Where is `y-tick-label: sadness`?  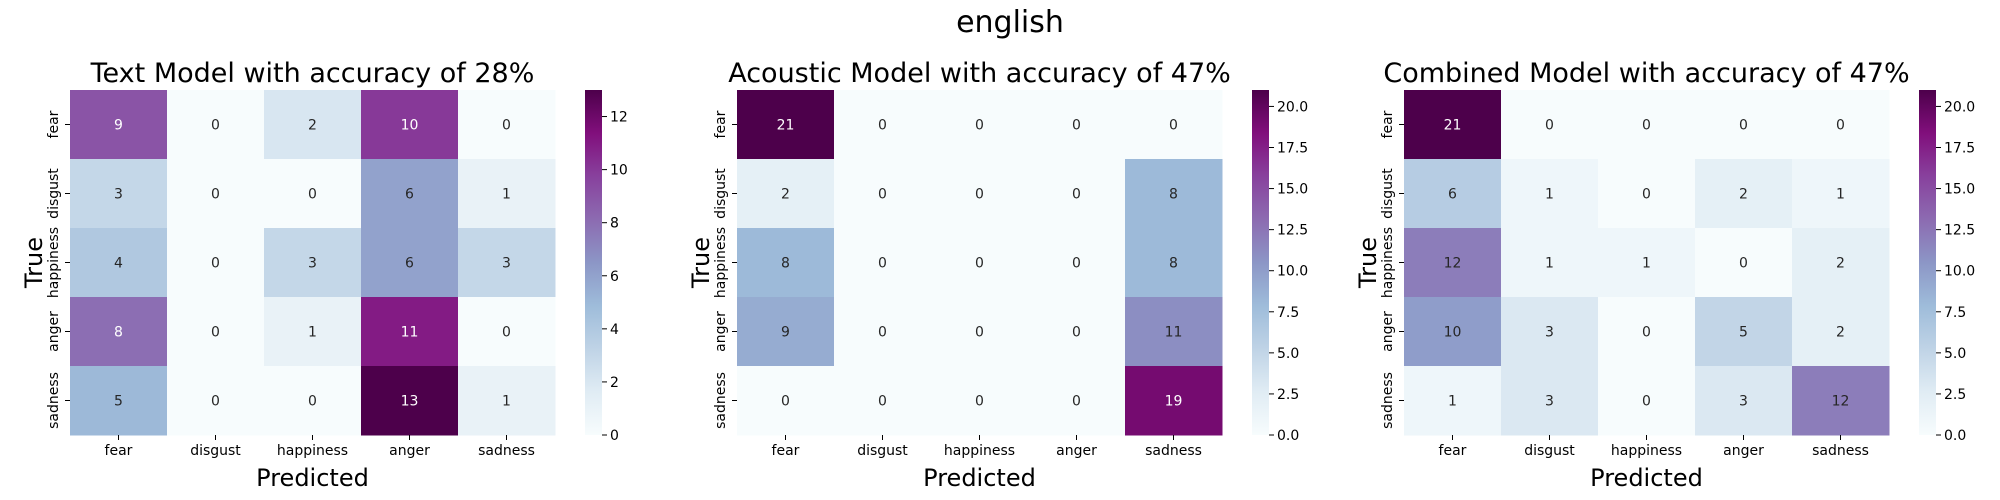 y-tick-label: sadness is located at coordinates (54, 400).